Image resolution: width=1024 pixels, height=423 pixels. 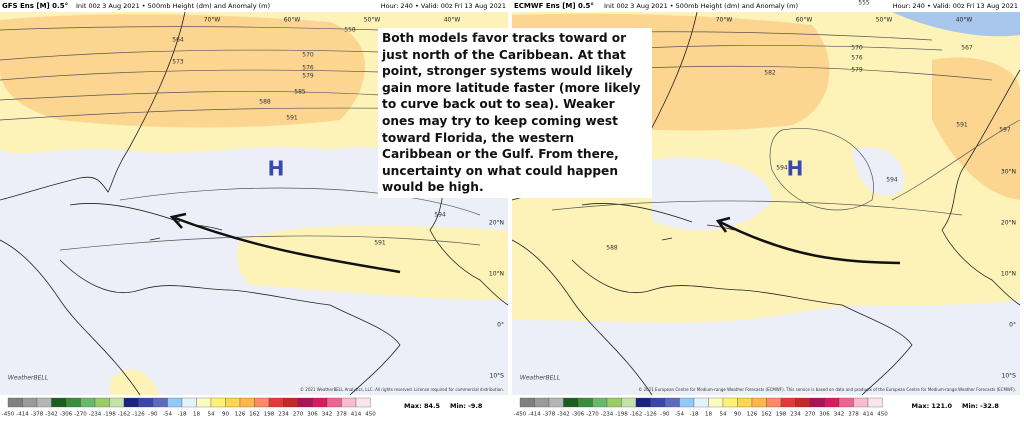 What do you see at coordinates (679, 415) in the screenshot?
I see `colorbar-tick-label: -54` at bounding box center [679, 415].